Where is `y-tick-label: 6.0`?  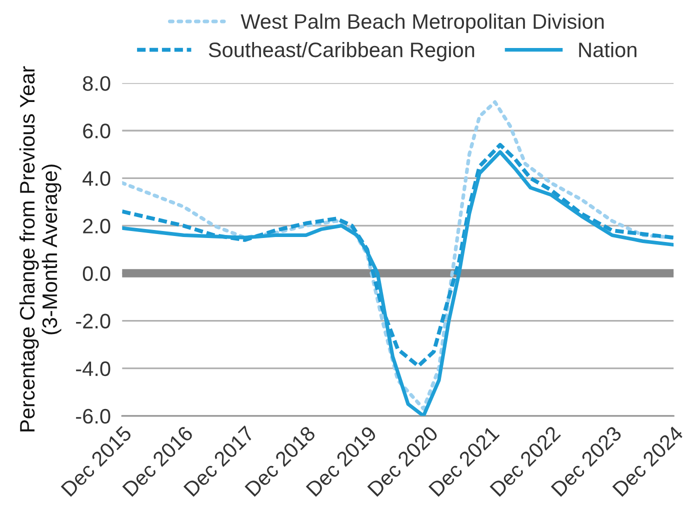
y-tick-label: 6.0 is located at coordinates (96, 131).